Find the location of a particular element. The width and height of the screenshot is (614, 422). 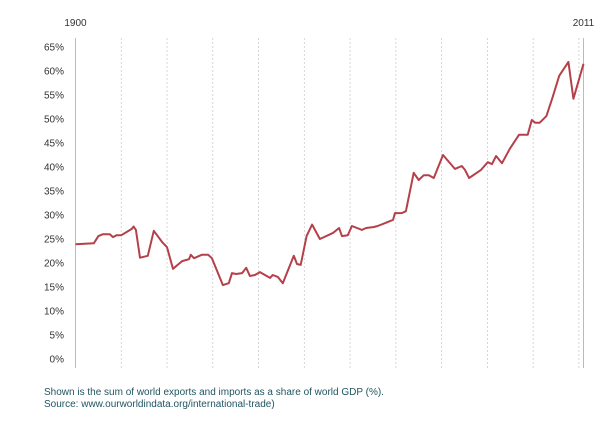

y-tick-label: 60% is located at coordinates (54, 72).